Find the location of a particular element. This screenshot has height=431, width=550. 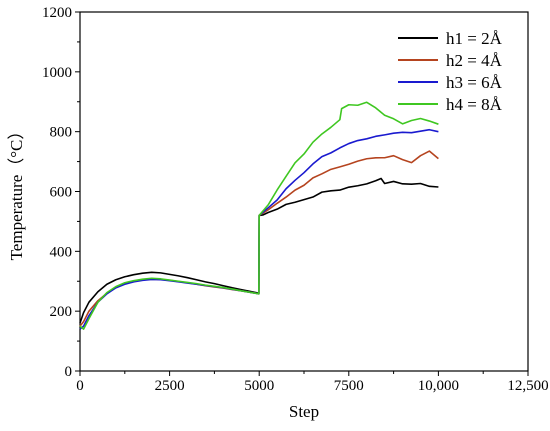

x-tick-label: 2500 is located at coordinates (170, 386).